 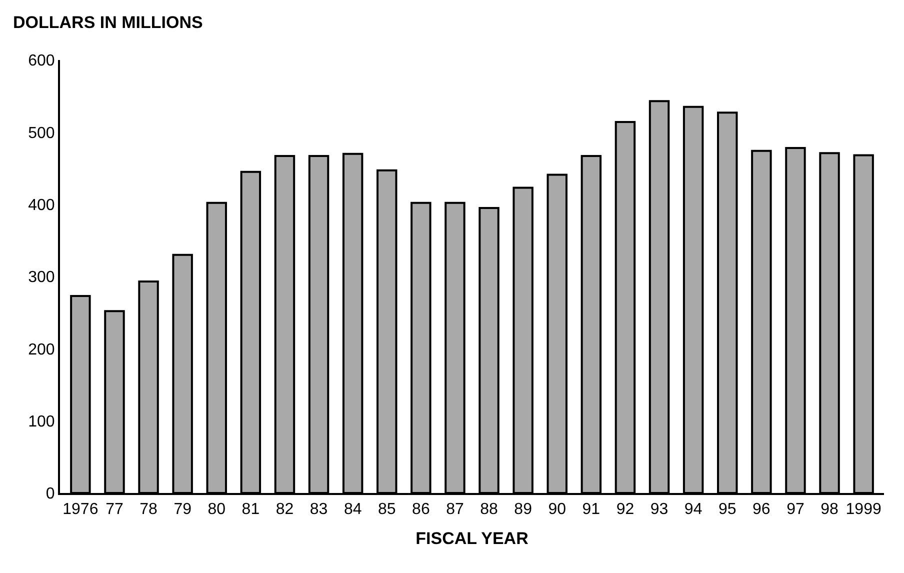 What do you see at coordinates (80, 509) in the screenshot?
I see `x-tick-label: 1976` at bounding box center [80, 509].